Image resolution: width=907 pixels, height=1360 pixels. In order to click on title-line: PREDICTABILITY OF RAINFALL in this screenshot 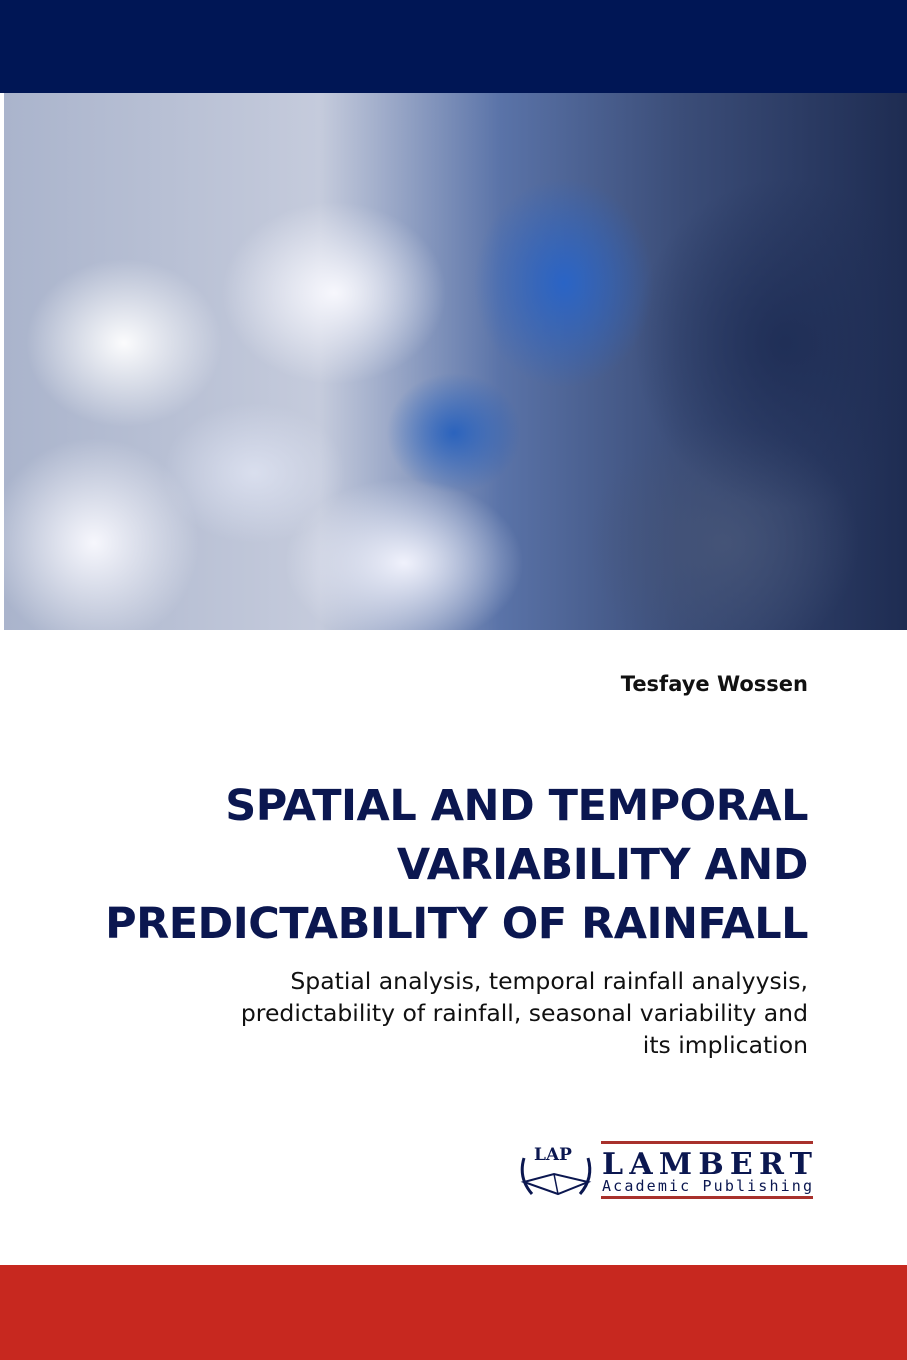, I will do `click(456, 924)`.